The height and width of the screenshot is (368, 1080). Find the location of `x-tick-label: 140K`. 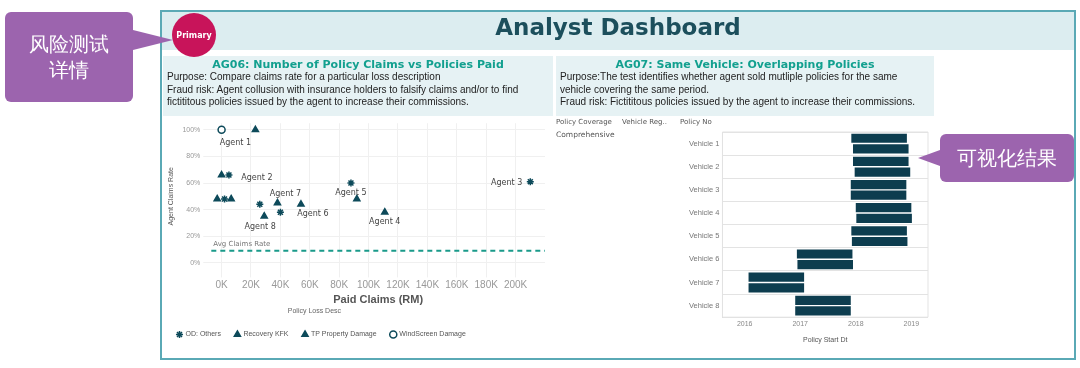

x-tick-label: 140K is located at coordinates (427, 285).